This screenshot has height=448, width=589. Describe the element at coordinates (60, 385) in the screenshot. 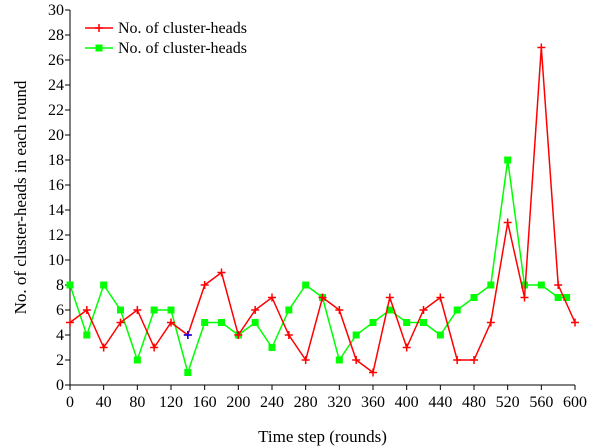

I see `y-tick-label: 0` at that location.